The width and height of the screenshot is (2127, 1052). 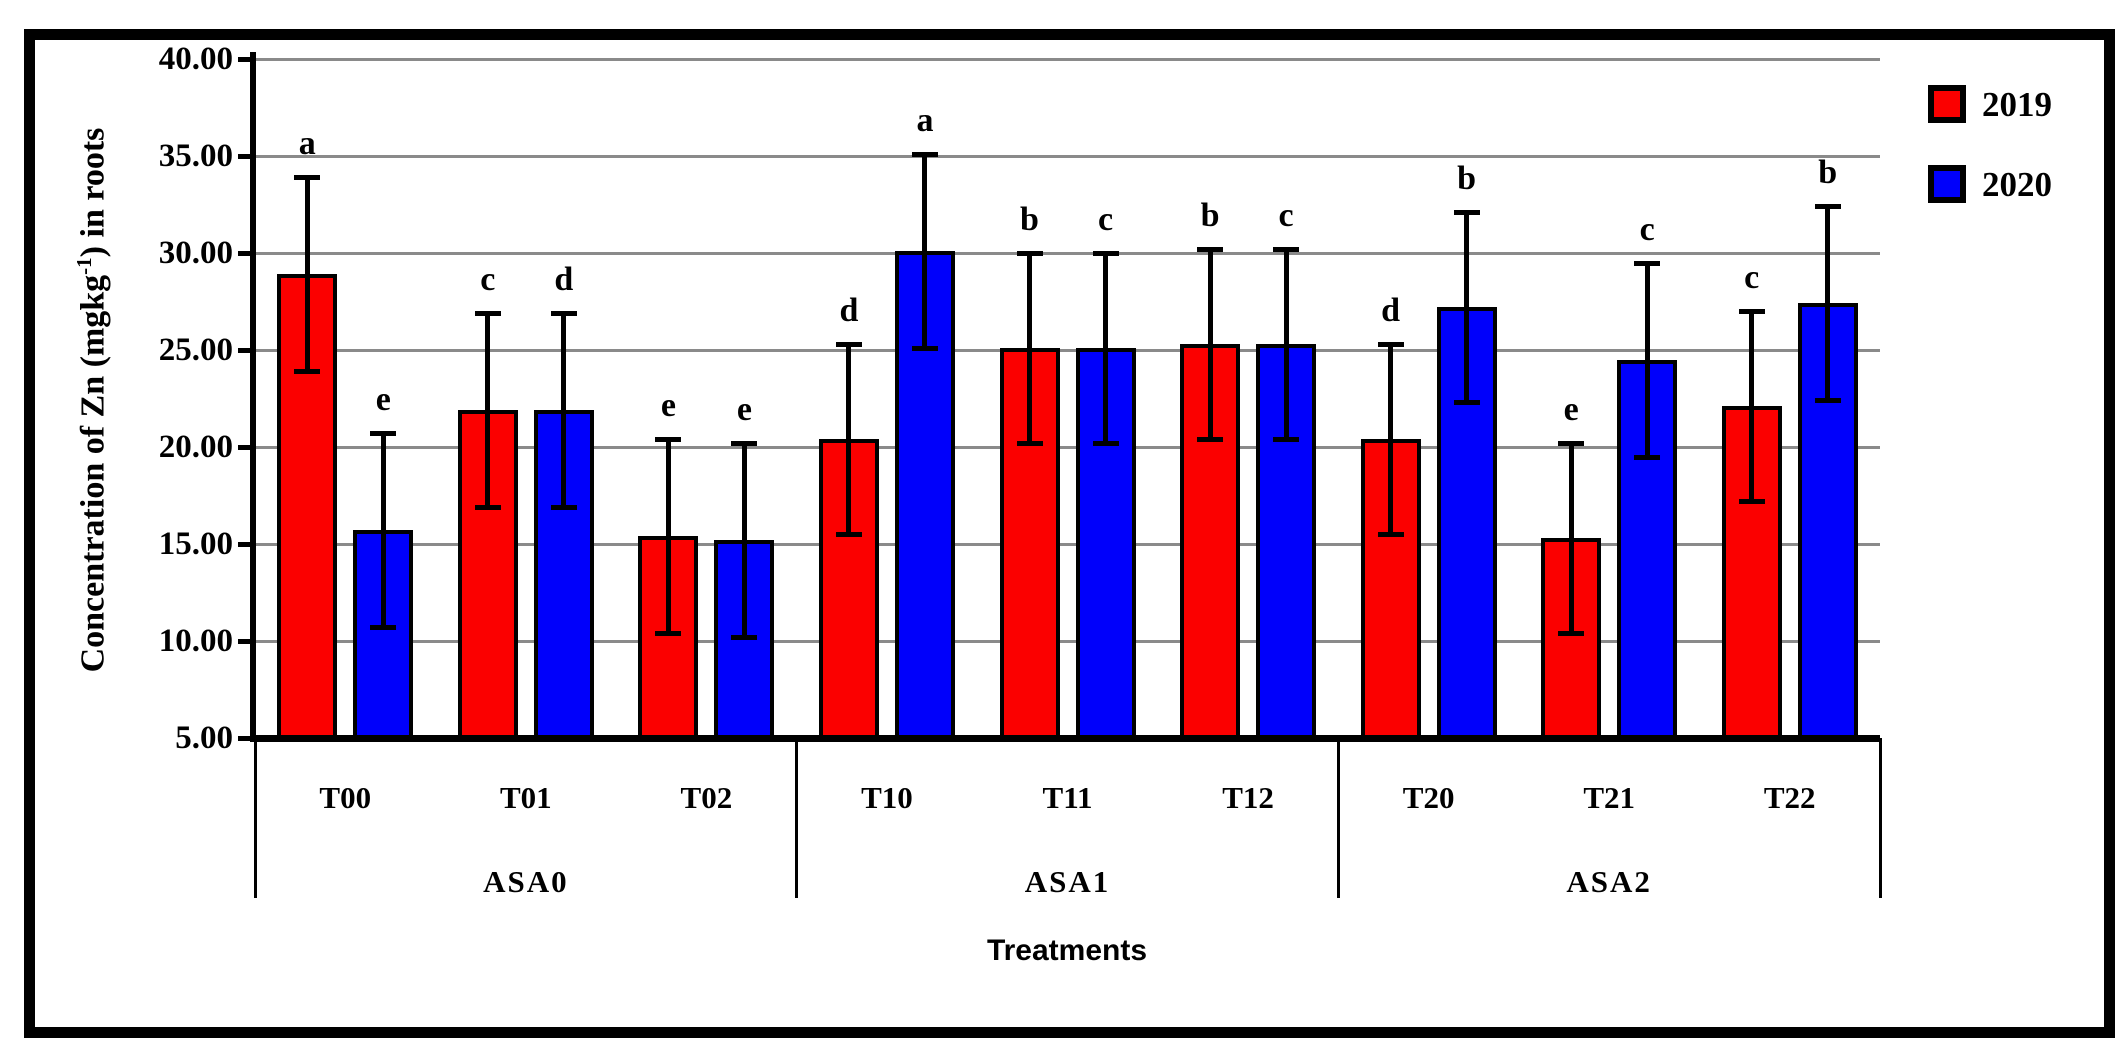 I want to click on gridline-25.00, so click(x=1067, y=350).